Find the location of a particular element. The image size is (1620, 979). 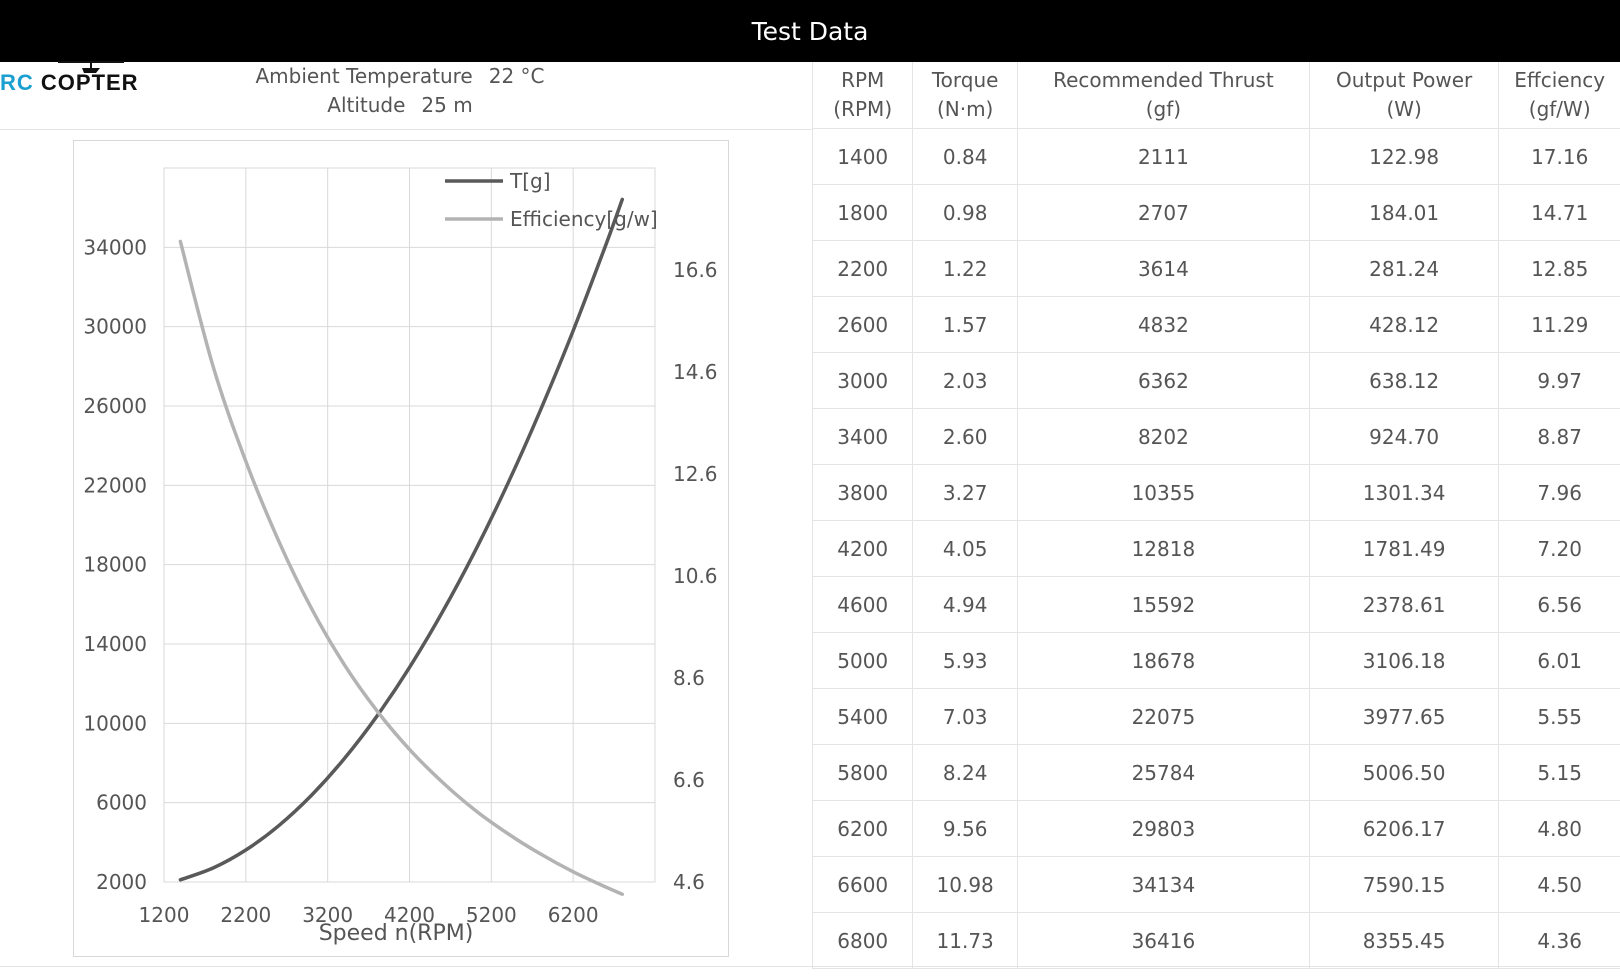

table-cell-efficiency: 7.96 is located at coordinates (1559, 492).